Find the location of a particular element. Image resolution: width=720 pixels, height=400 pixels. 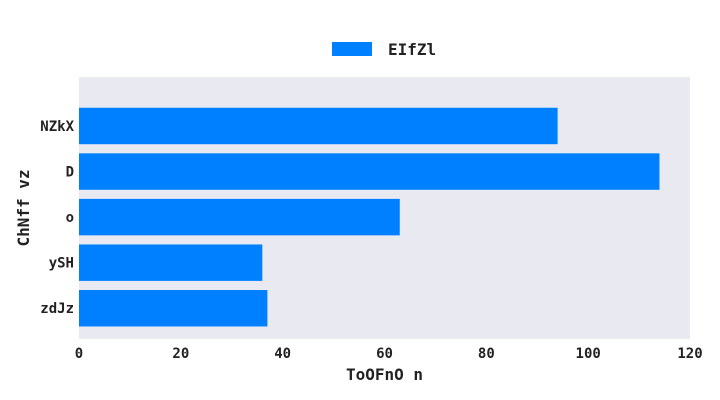

legend: EIfZl is located at coordinates (384, 49).